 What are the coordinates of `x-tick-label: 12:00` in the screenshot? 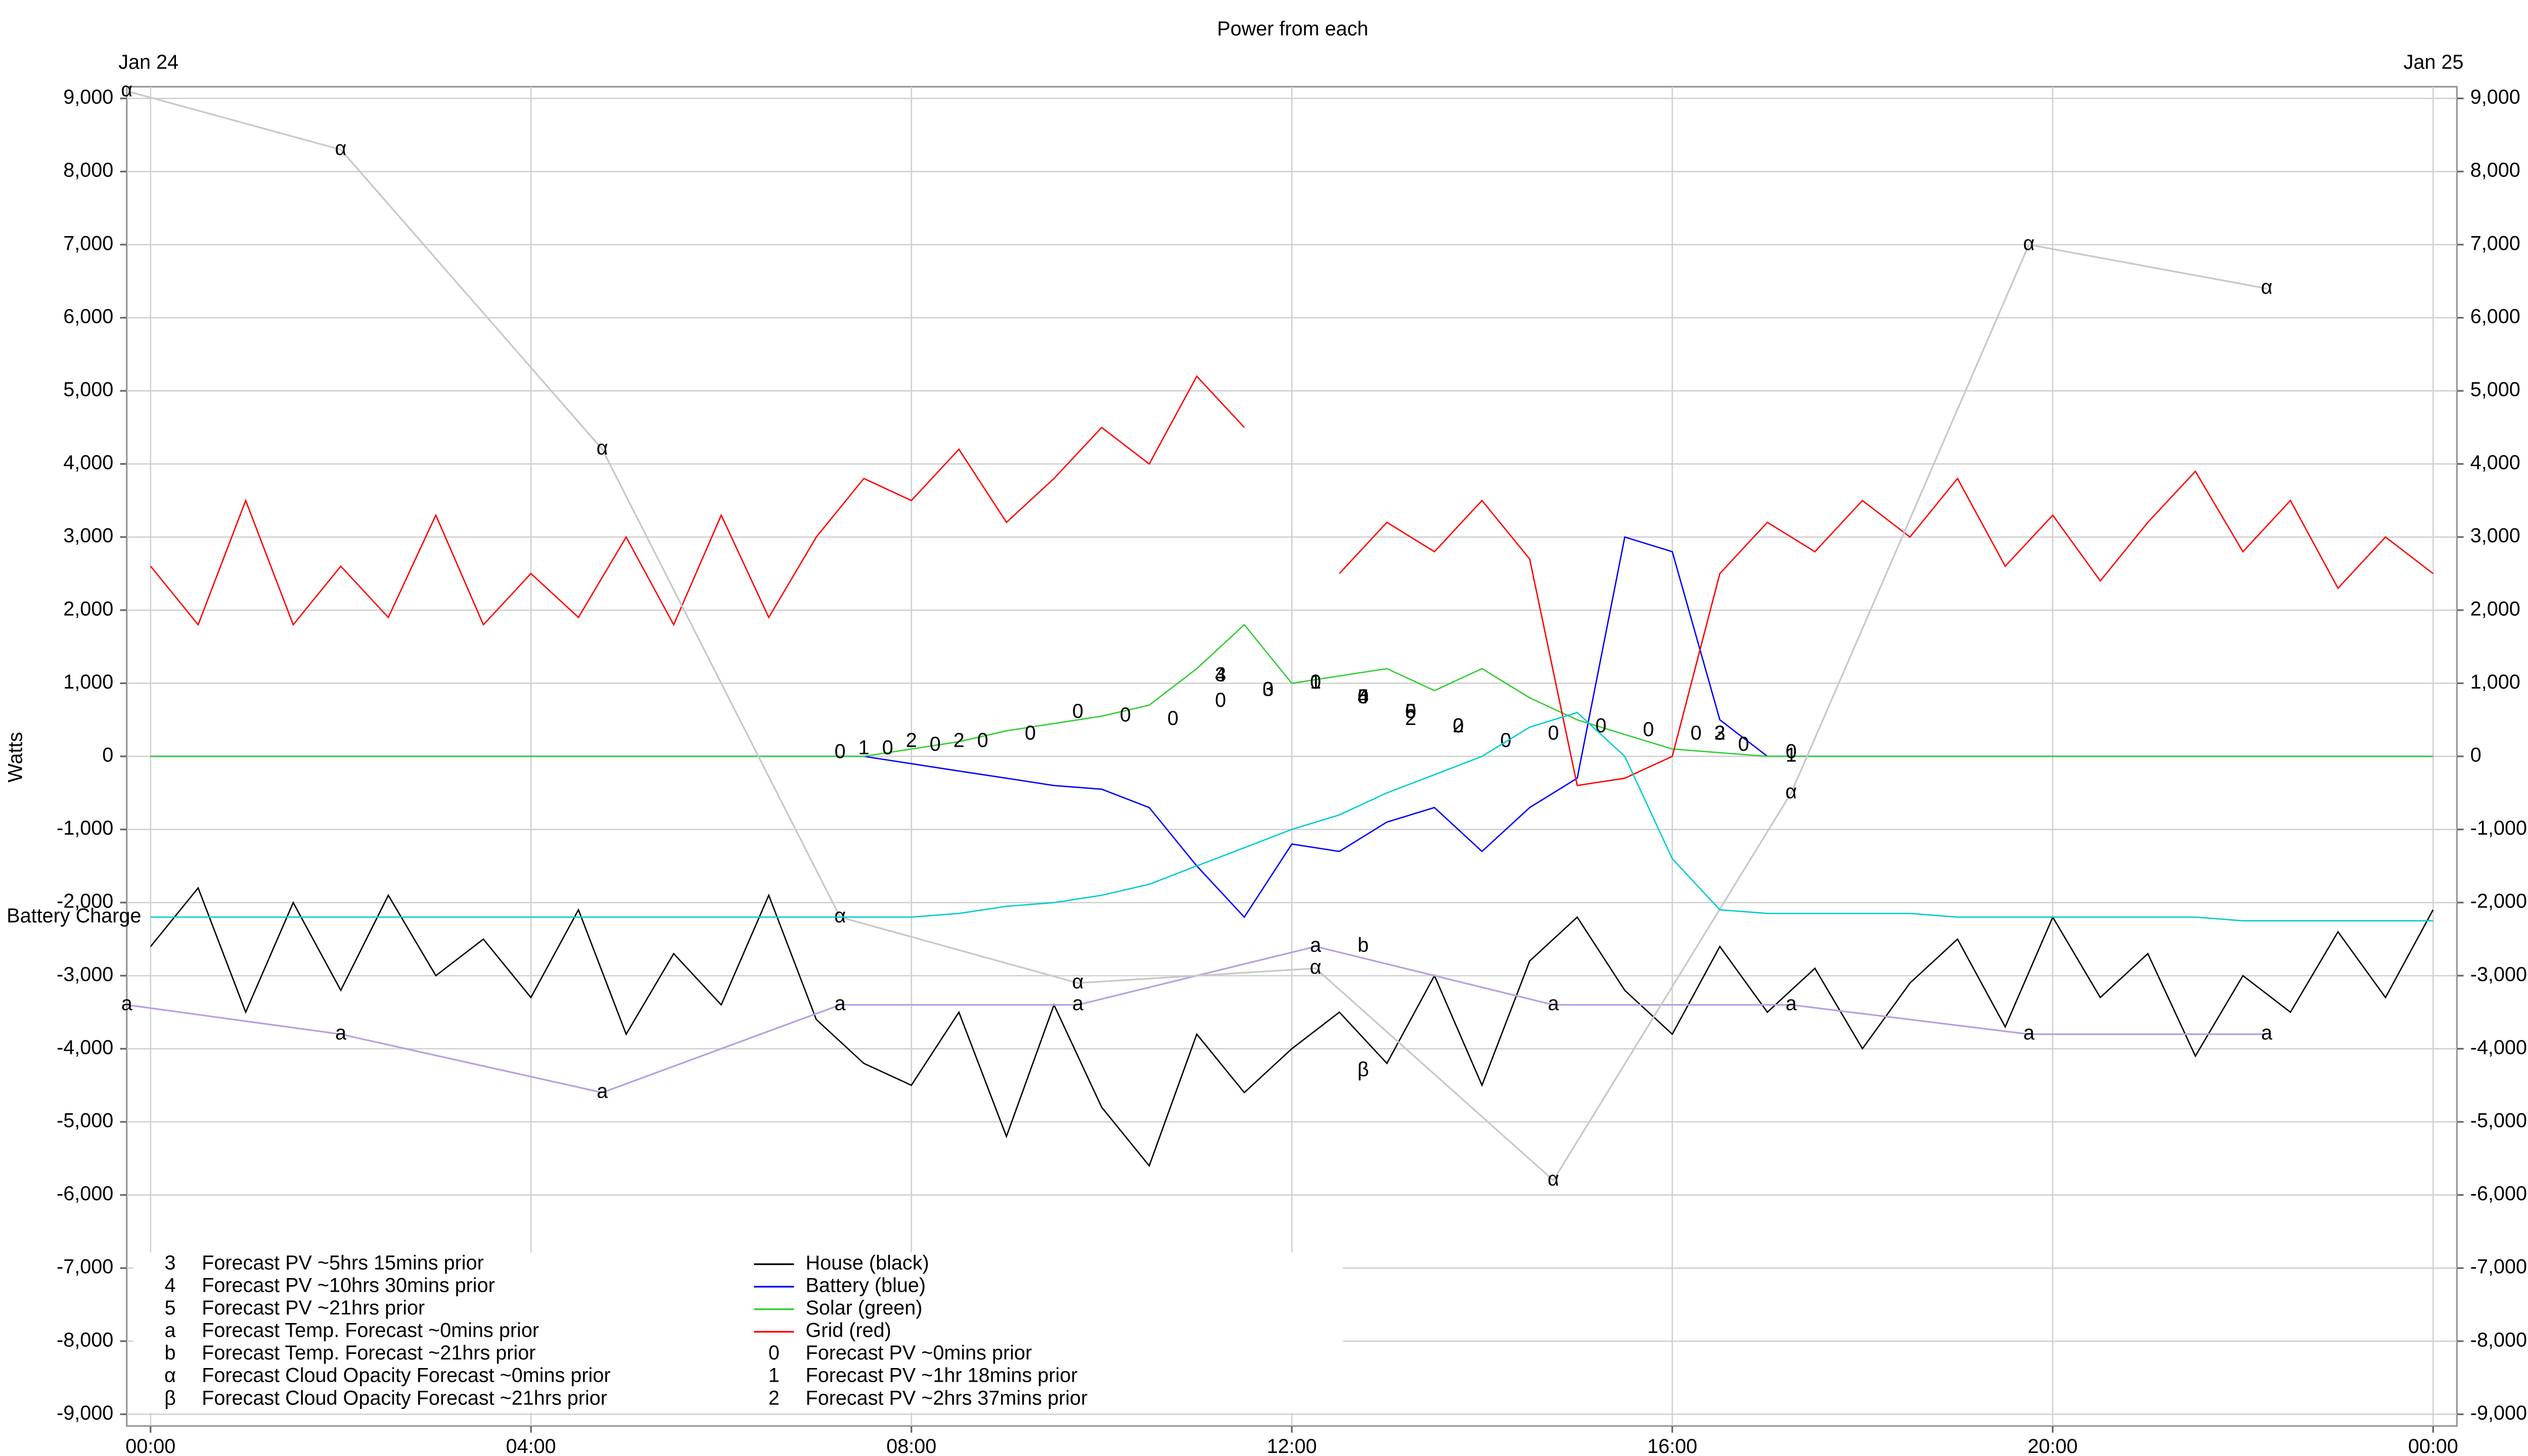 It's located at (1292, 1445).